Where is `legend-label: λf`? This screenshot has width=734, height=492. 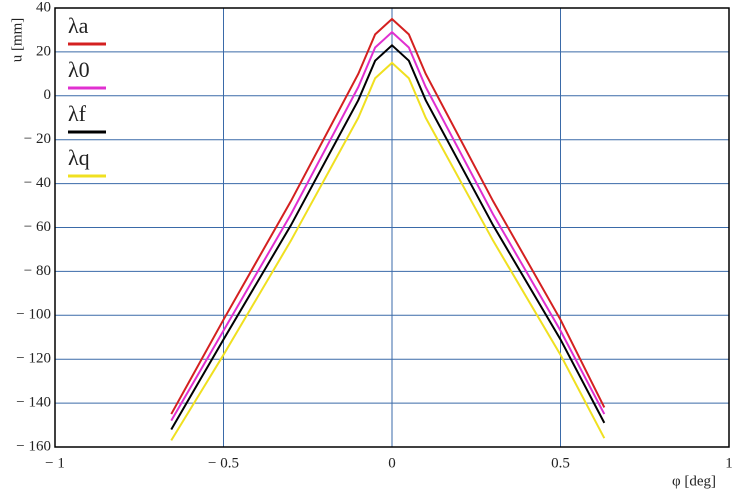 legend-label: λf is located at coordinates (77, 113).